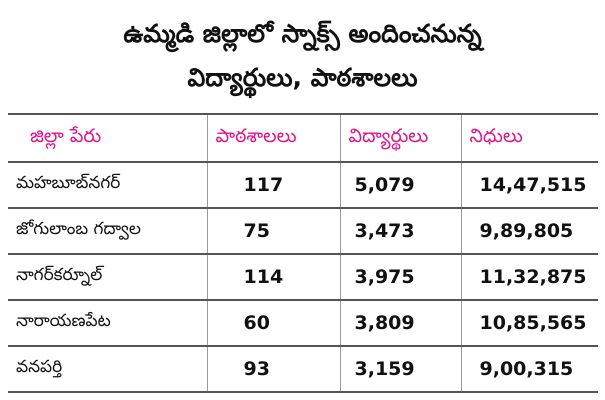  I want to click on value-cell: 3,473, so click(400, 231).